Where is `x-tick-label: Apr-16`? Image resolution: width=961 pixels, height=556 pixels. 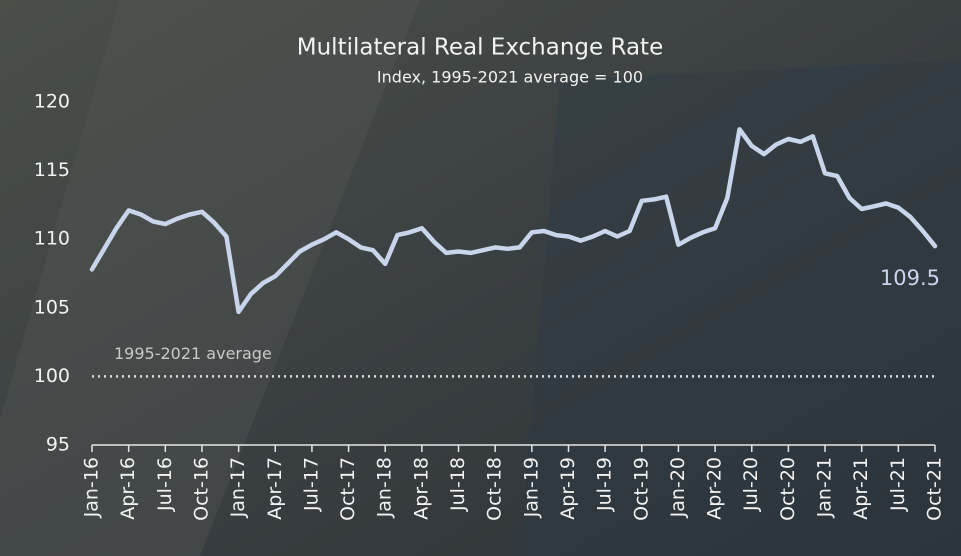 x-tick-label: Apr-16 is located at coordinates (128, 488).